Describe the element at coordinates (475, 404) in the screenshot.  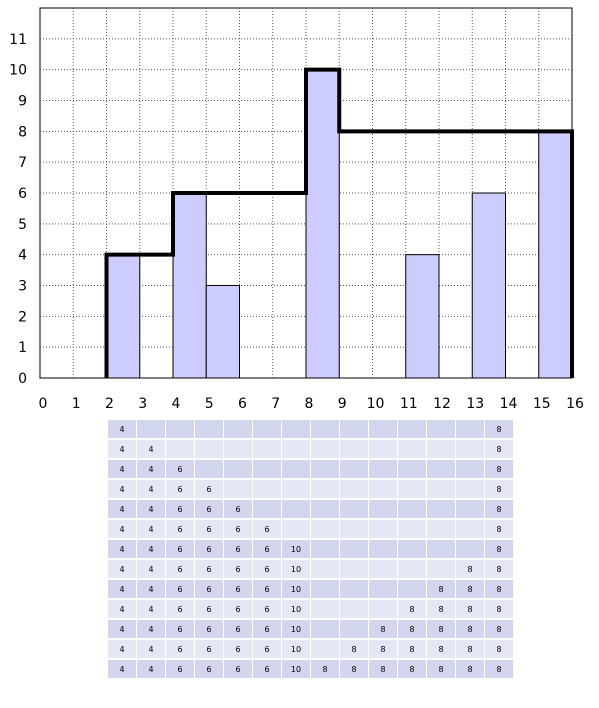
I see `x-tick-label: 13` at that location.